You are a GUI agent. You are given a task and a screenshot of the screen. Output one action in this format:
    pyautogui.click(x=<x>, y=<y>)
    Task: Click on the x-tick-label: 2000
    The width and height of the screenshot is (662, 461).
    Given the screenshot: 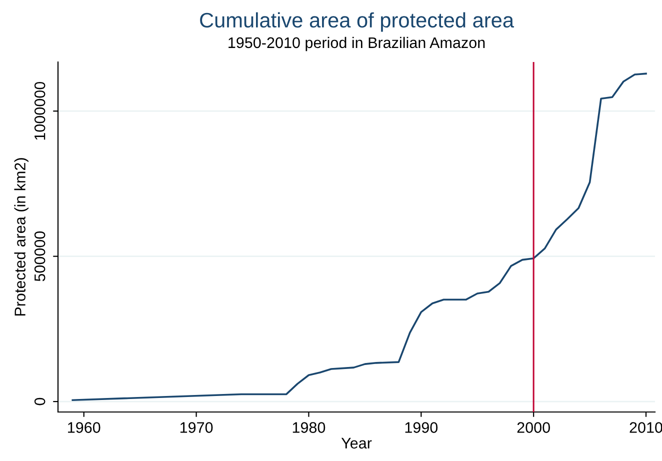 What is the action you would take?
    pyautogui.click(x=533, y=427)
    